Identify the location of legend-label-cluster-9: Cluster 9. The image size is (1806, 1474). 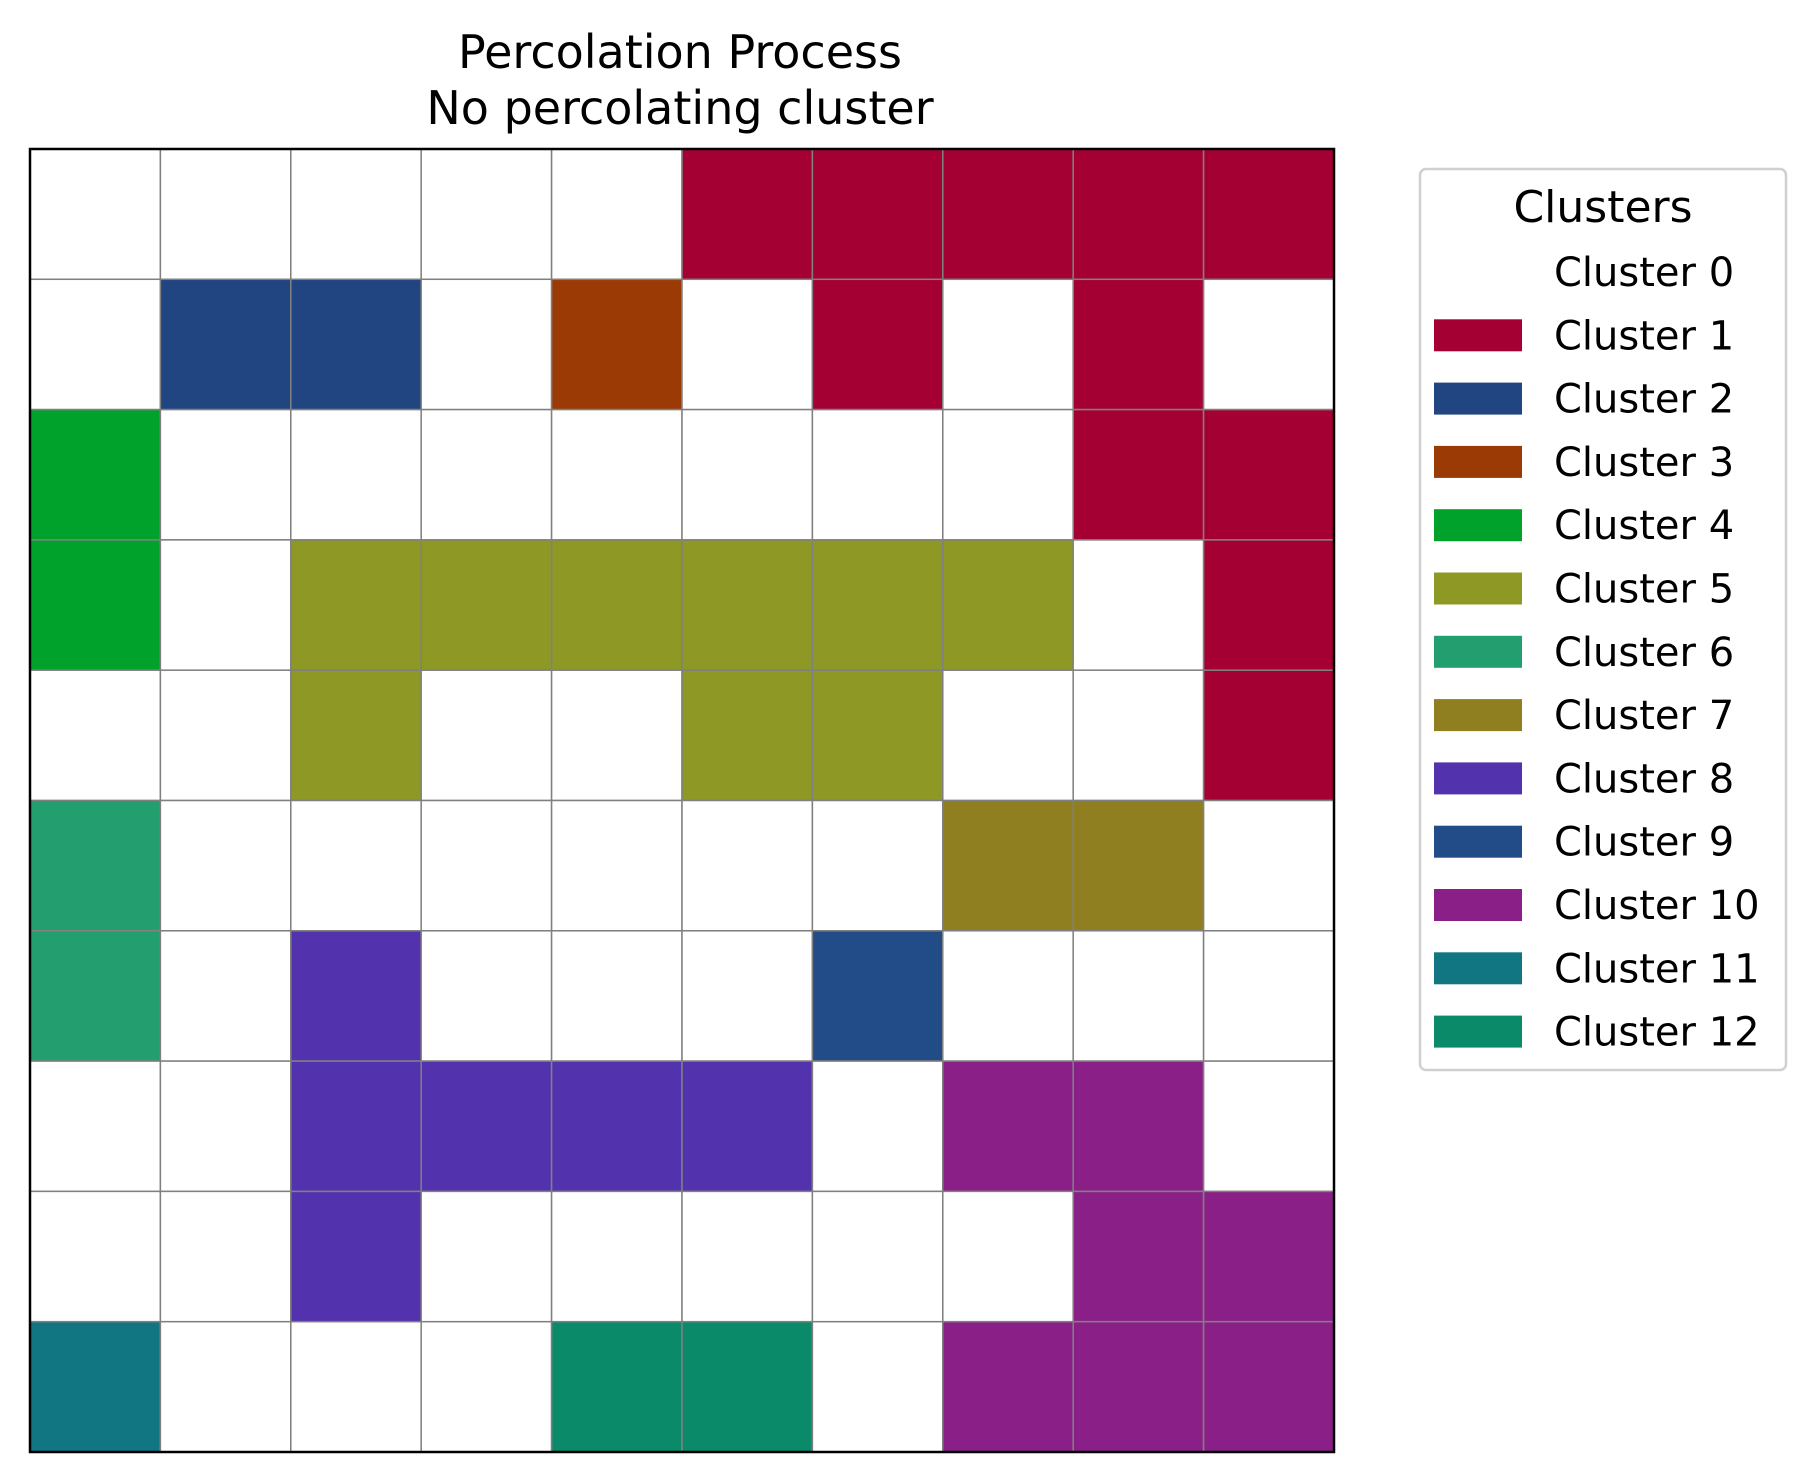
(1644, 843).